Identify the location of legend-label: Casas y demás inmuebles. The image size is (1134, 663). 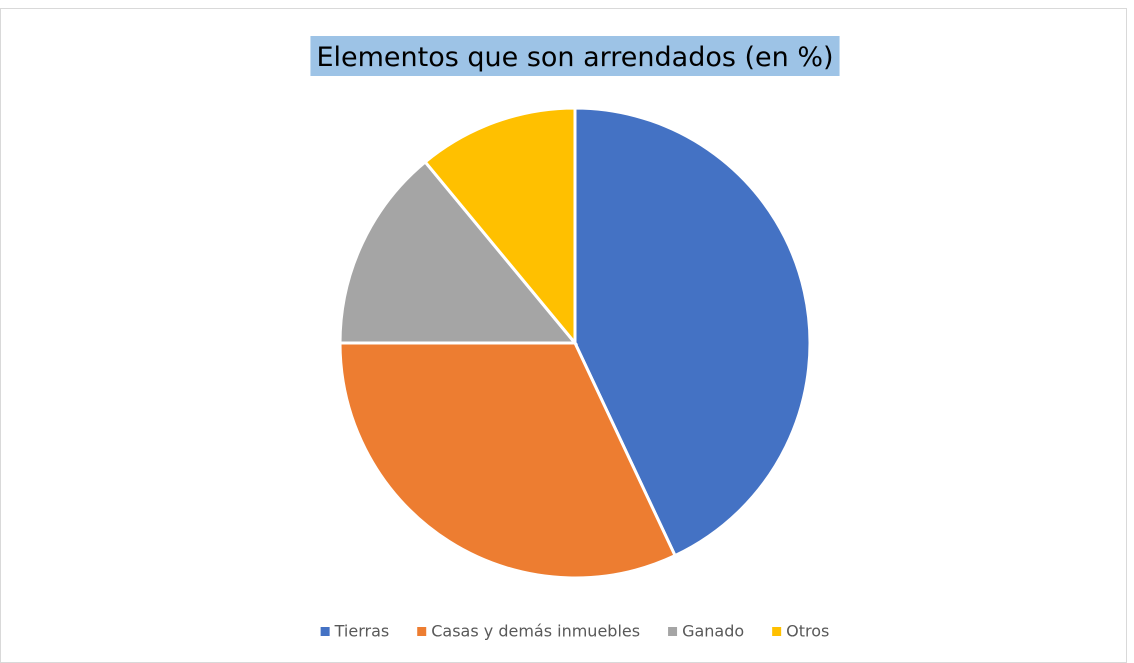
(535, 631).